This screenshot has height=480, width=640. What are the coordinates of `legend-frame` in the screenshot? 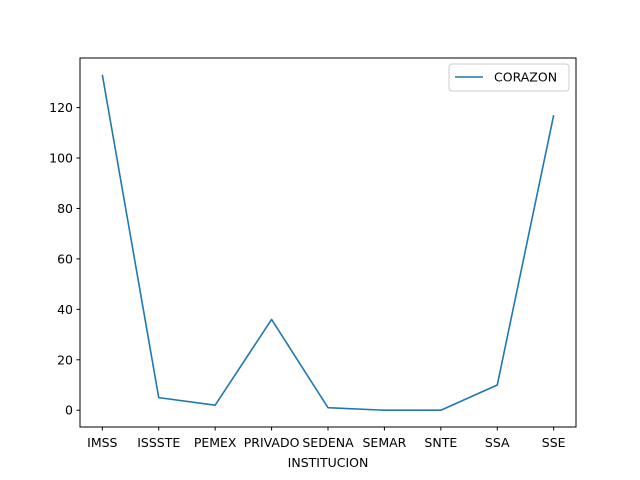 It's located at (509, 77).